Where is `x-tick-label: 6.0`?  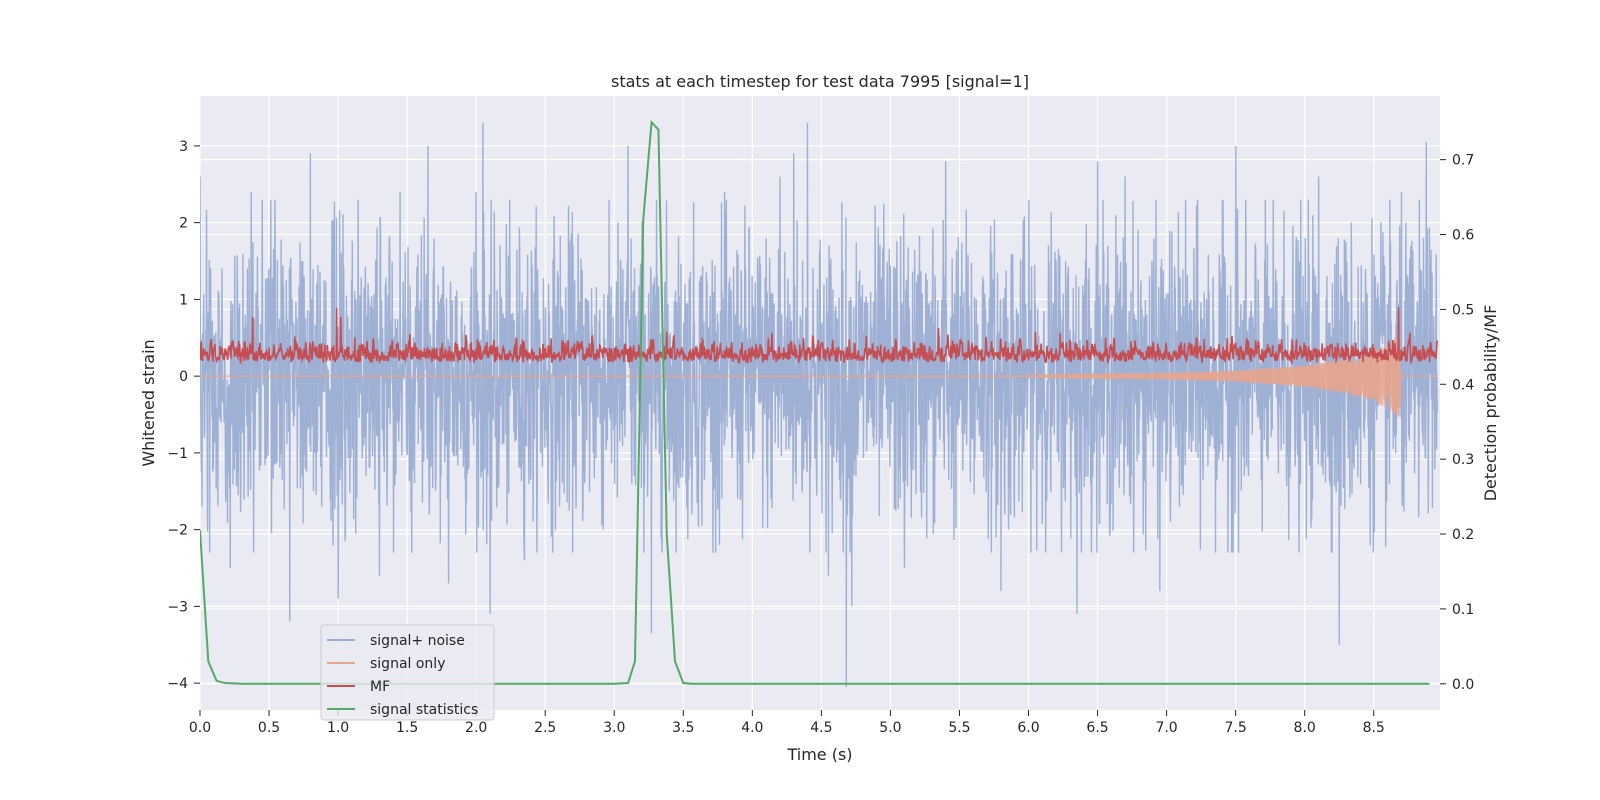 x-tick-label: 6.0 is located at coordinates (1028, 728).